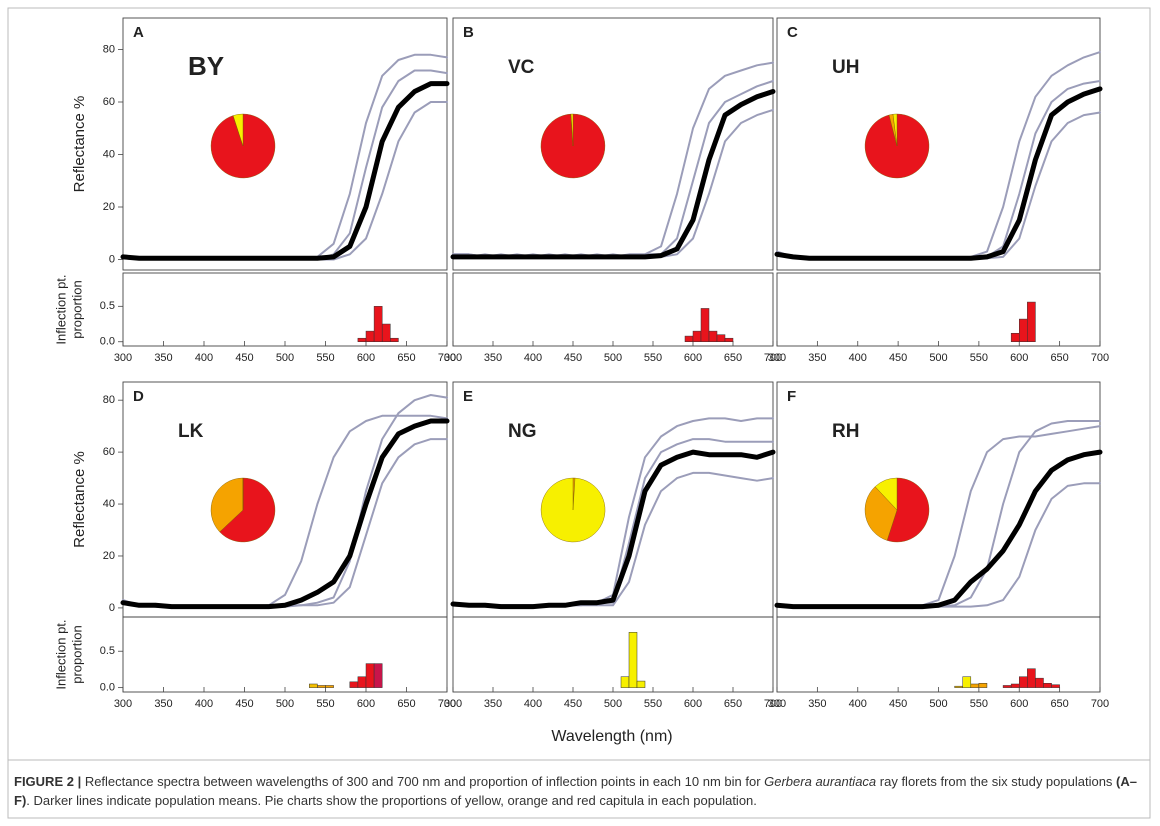 The width and height of the screenshot is (1160, 826). Describe the element at coordinates (76, 654) in the screenshot. I see `y-axis-title: proportion` at that location.